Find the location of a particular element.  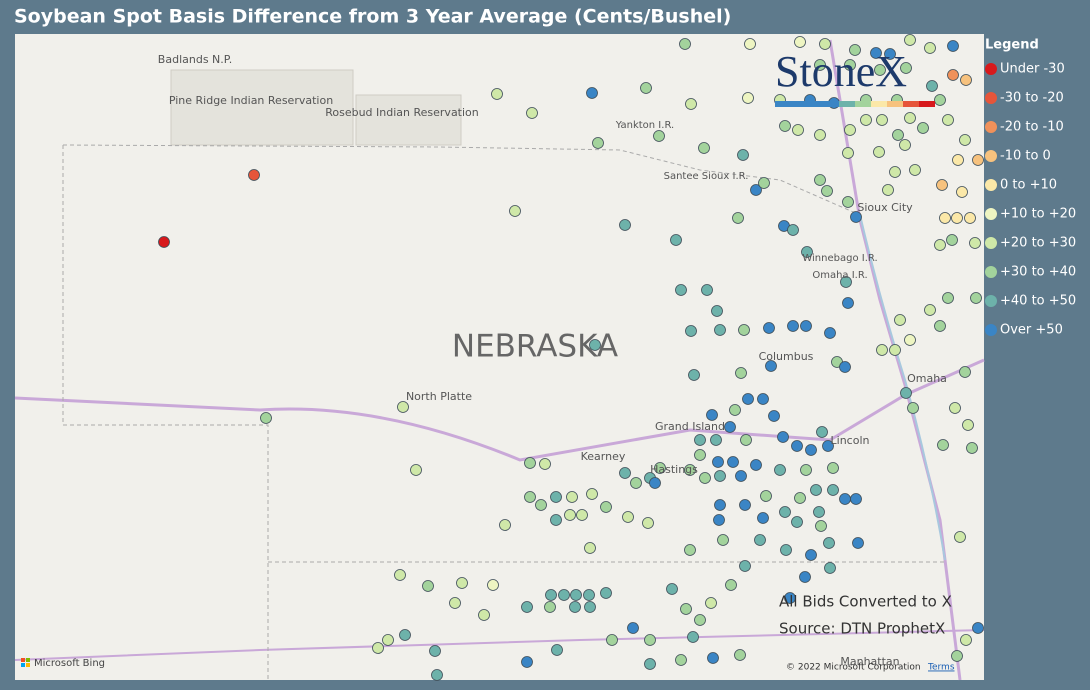

legend-label: -10 to 0 is located at coordinates (1025, 156).